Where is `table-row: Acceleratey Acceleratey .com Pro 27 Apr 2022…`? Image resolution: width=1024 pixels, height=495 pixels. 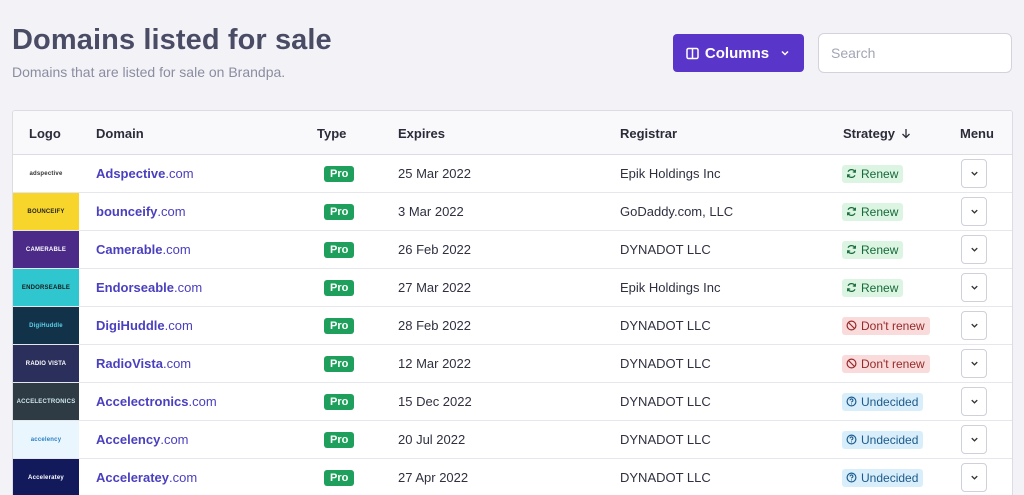 table-row: Acceleratey Acceleratey .com Pro 27 Apr 2022… is located at coordinates (512, 477).